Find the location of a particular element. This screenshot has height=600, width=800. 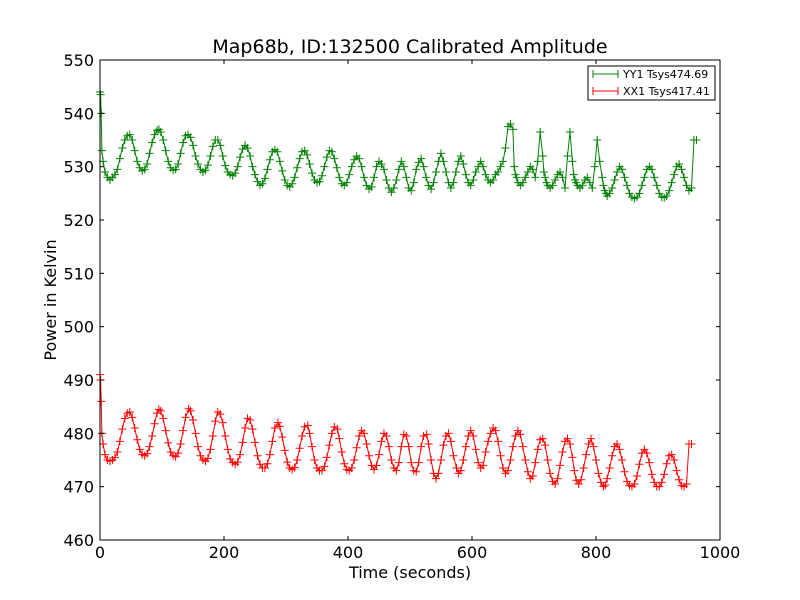

legend-entry-xx1: XX1 Tsys417.41 is located at coordinates (651, 91).